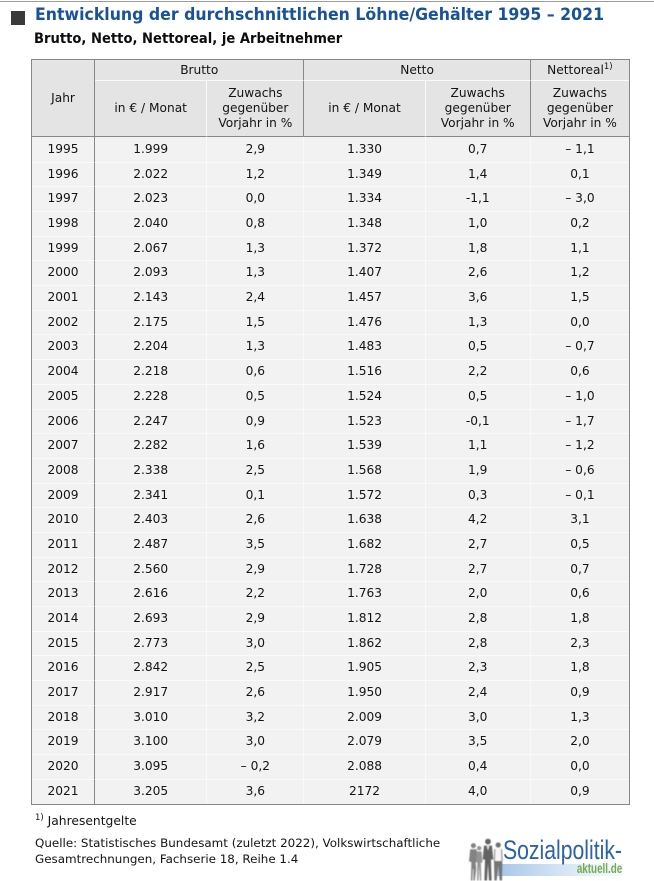  Describe the element at coordinates (330, 223) in the screenshot. I see `table-row: 1998 2.040 0,8 1.348 1,0 0,2` at that location.